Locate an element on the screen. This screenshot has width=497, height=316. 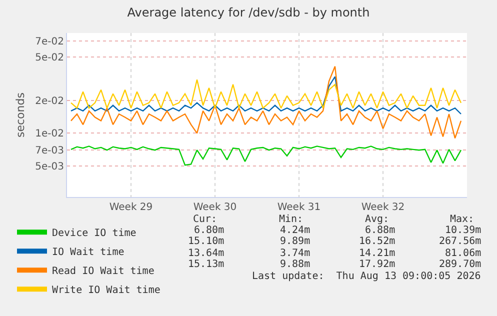
text: 3.74m is located at coordinates (295, 253).